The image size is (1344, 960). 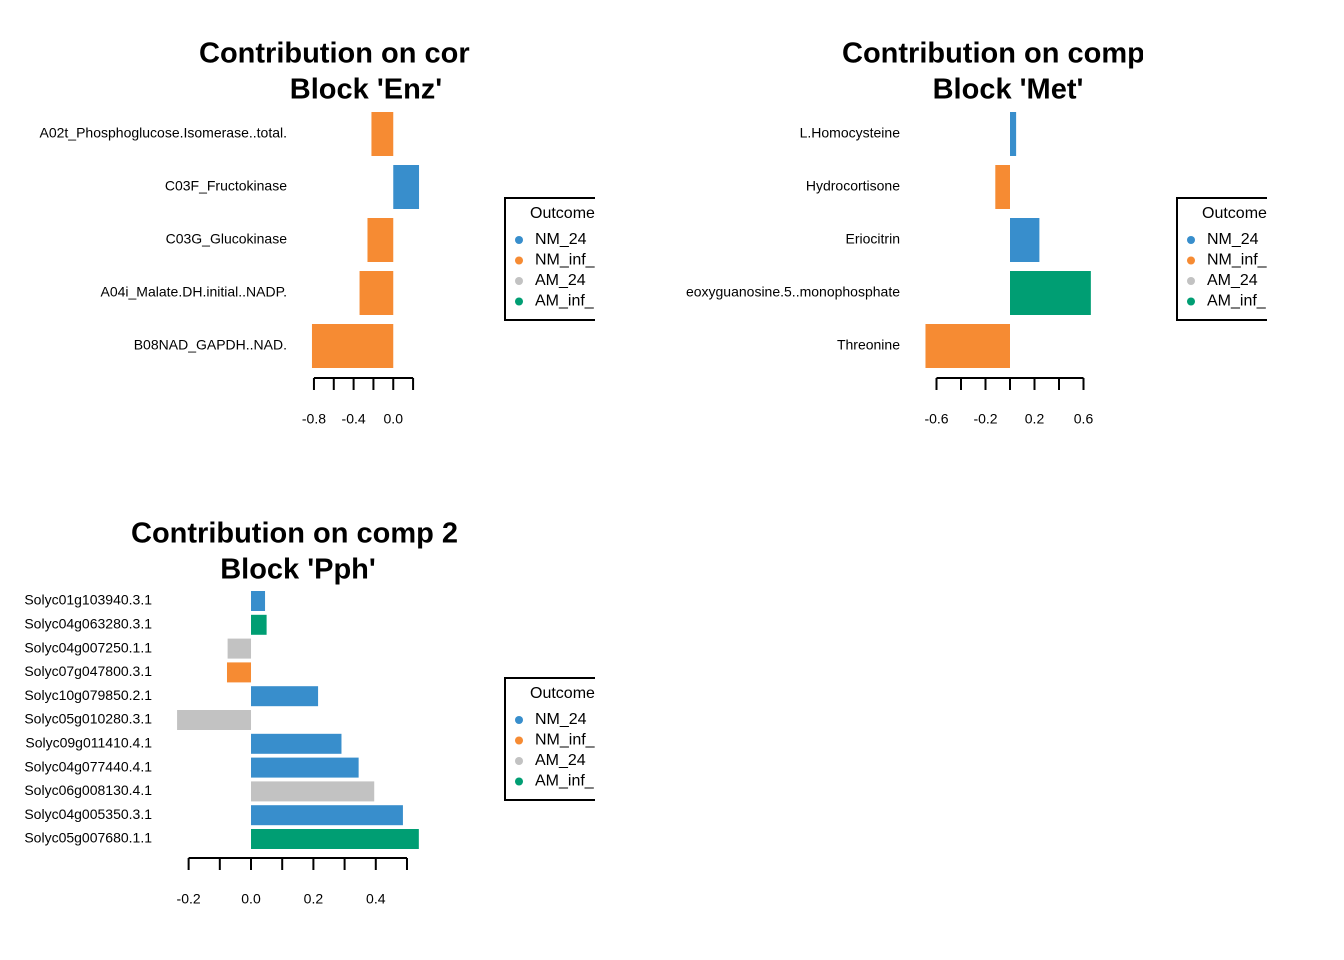 I want to click on category-label: Hydrocortisone, so click(x=853, y=186).